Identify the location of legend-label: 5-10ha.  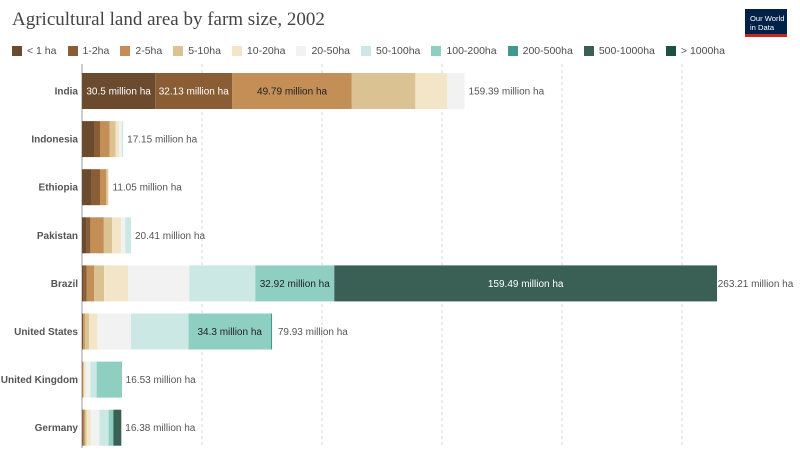
(204, 51).